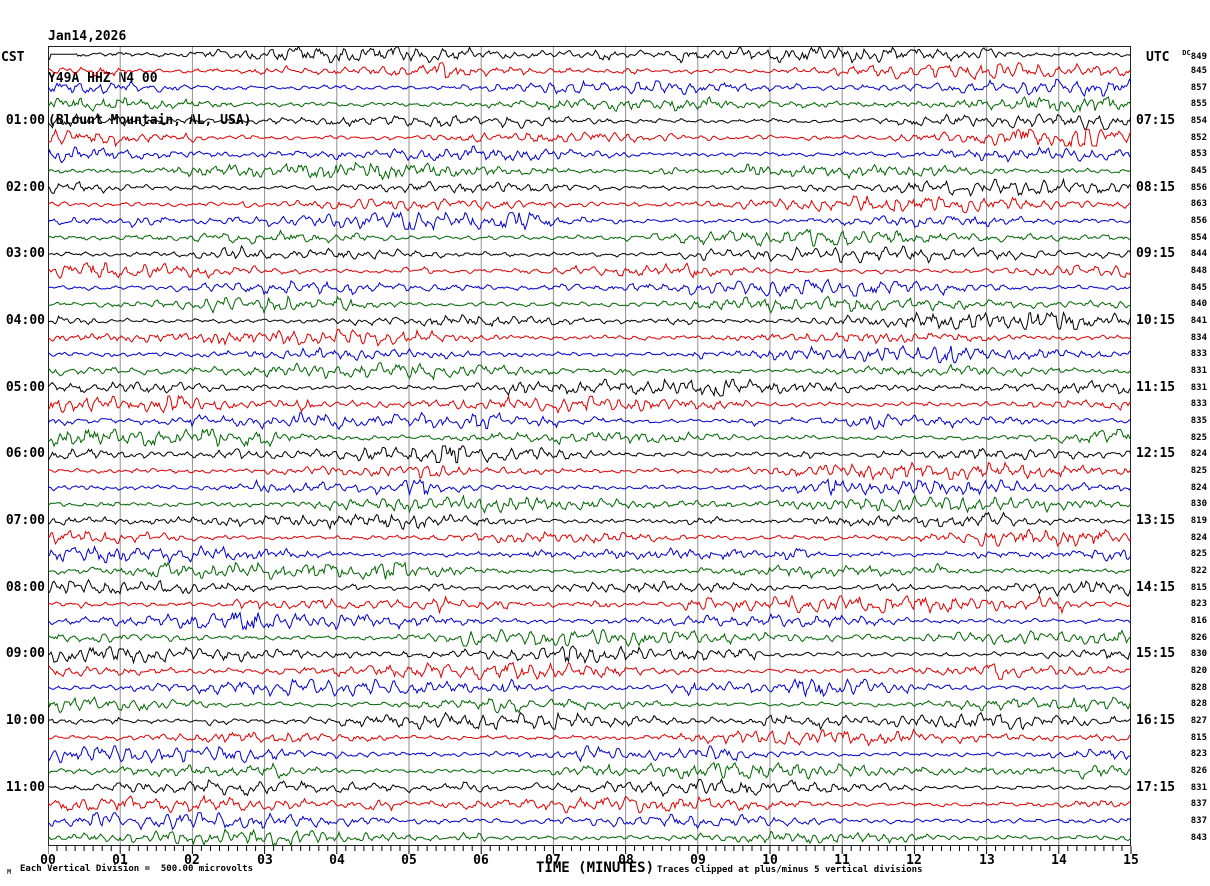 The image size is (1210, 886). I want to click on x-tick-label: 10, so click(770, 860).